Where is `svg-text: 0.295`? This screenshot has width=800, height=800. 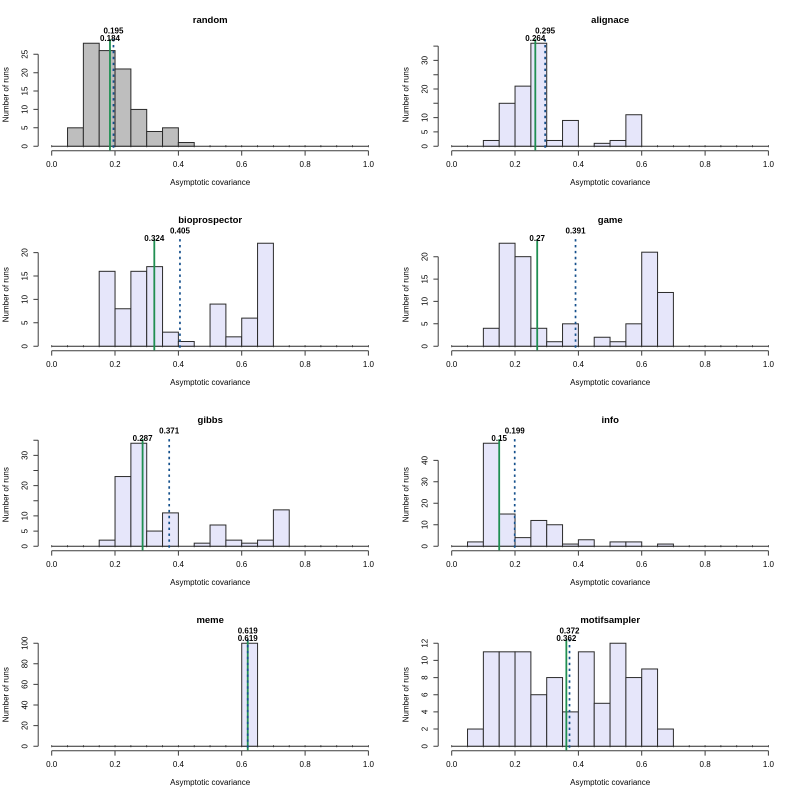 svg-text: 0.295 is located at coordinates (545, 30).